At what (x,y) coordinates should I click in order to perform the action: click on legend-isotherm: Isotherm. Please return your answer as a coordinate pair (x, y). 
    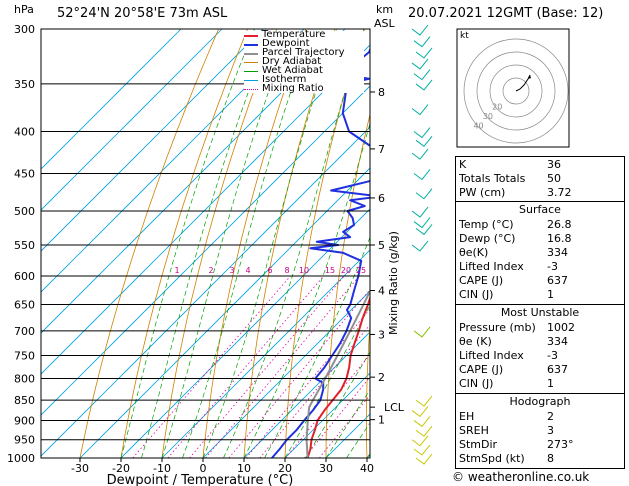
    Looking at the image, I should click on (304, 79).